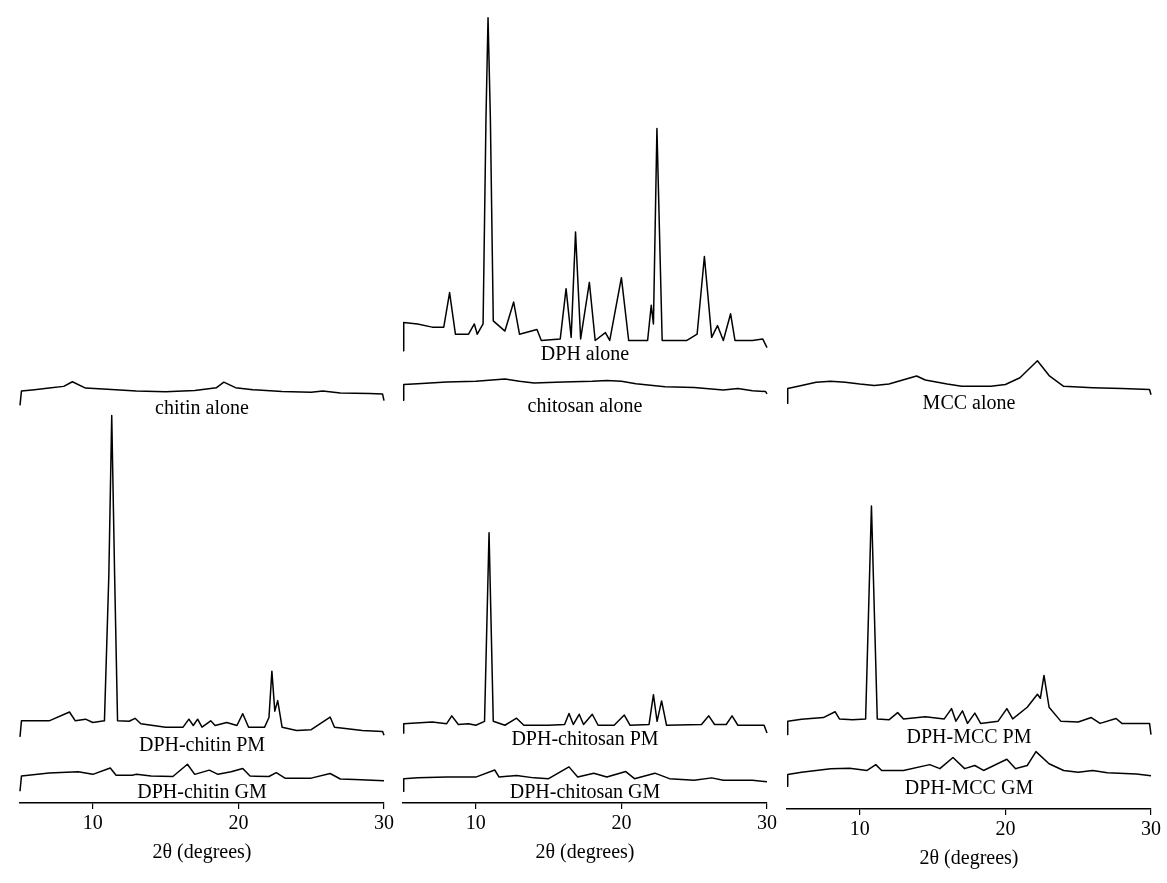 Image resolution: width=1167 pixels, height=883 pixels. Describe the element at coordinates (202, 744) in the screenshot. I see `series-label: DPH-chitin PM` at that location.